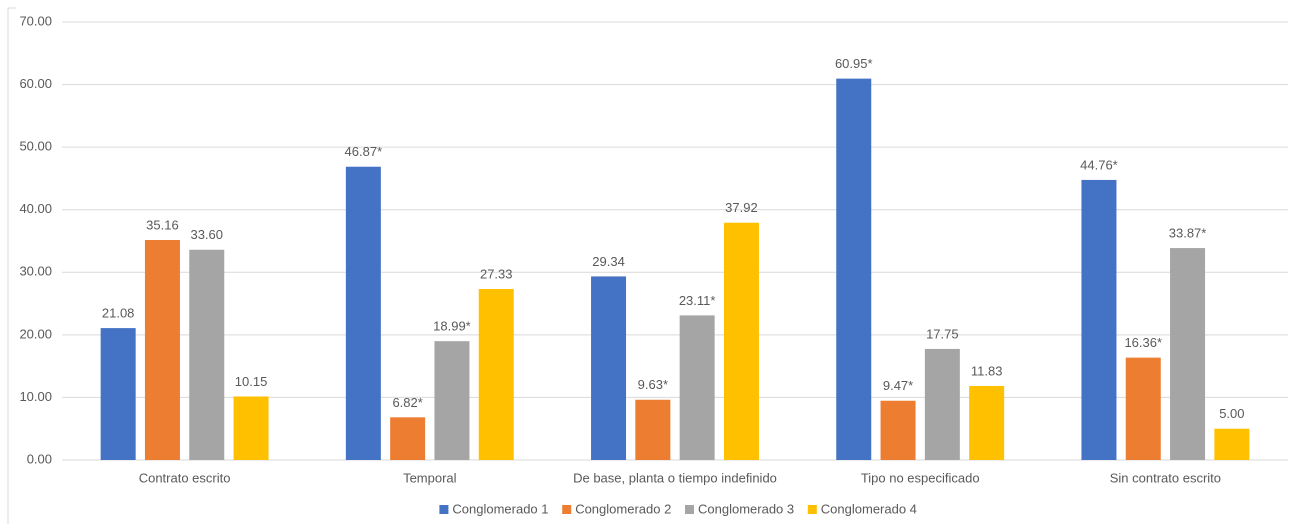  Describe the element at coordinates (854, 63) in the screenshot. I see `data-label: 60.95*` at that location.